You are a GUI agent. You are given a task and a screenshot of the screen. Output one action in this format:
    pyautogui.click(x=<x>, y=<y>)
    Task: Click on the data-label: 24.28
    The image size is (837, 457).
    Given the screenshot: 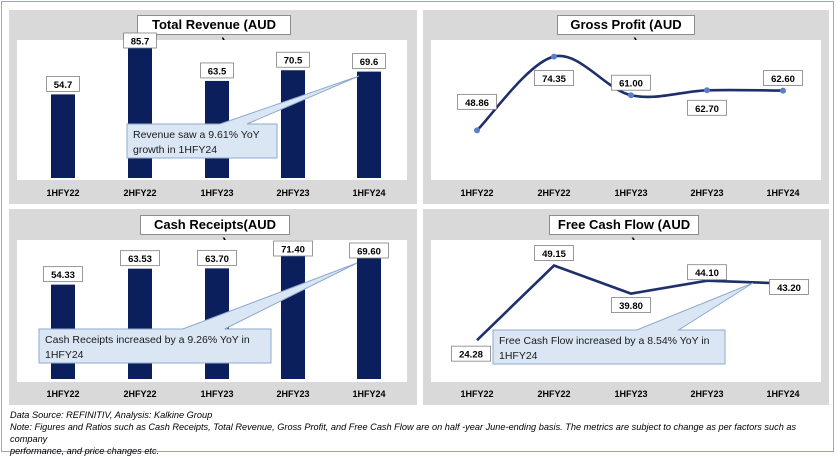 What is the action you would take?
    pyautogui.click(x=471, y=355)
    